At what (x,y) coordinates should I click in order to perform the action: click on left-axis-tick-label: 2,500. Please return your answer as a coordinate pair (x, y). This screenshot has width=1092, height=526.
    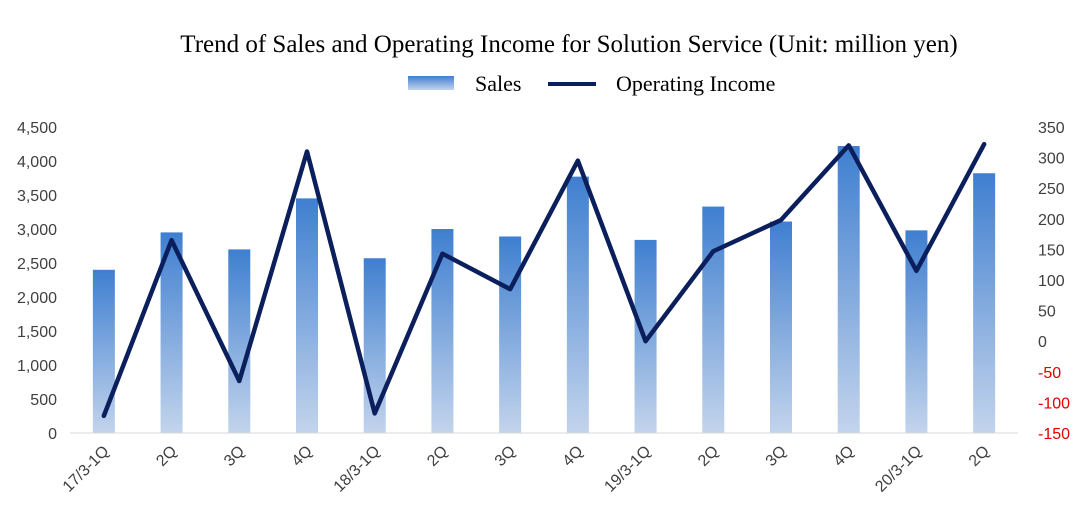
    Looking at the image, I should click on (37, 264).